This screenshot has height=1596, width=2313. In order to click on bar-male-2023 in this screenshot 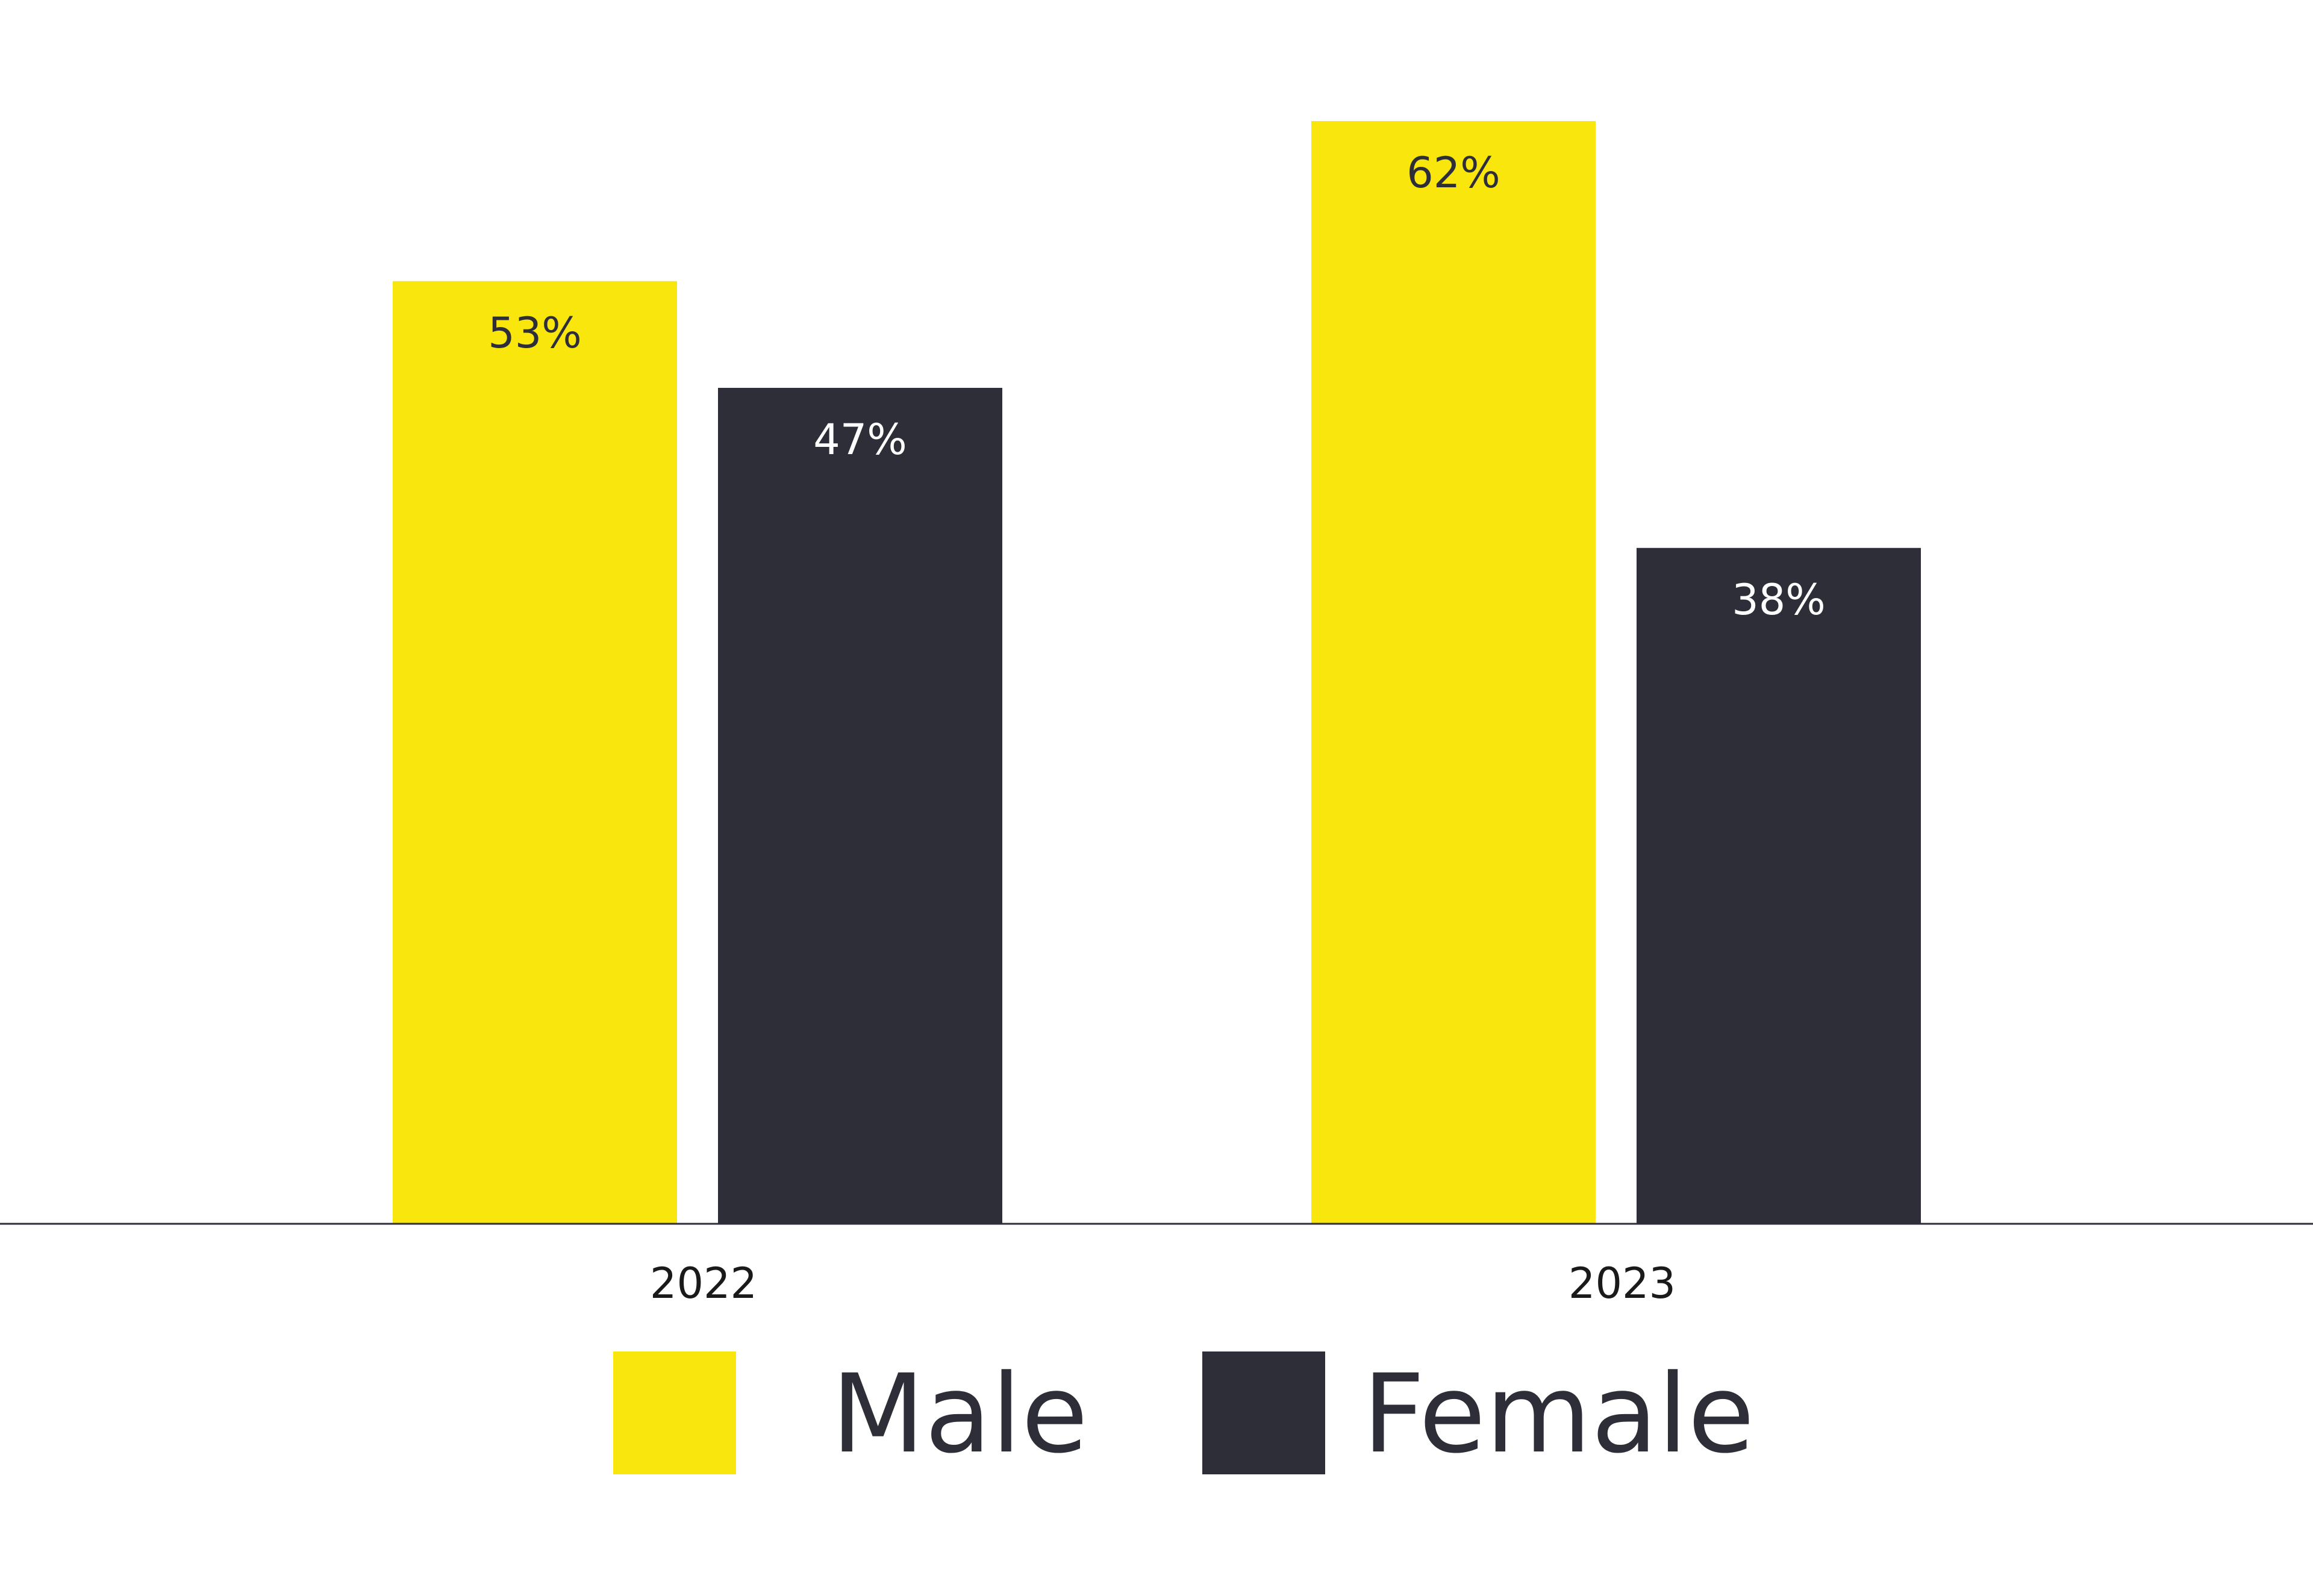, I will do `click(1453, 673)`.